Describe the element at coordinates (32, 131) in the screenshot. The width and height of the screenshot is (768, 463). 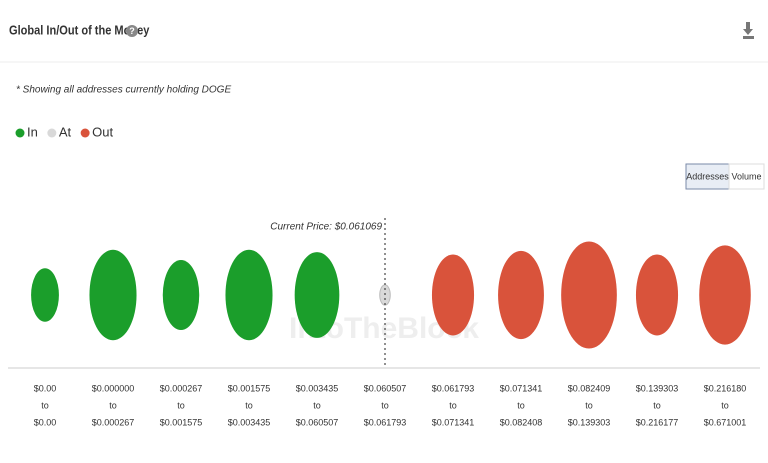
I see `legend-label: In` at that location.